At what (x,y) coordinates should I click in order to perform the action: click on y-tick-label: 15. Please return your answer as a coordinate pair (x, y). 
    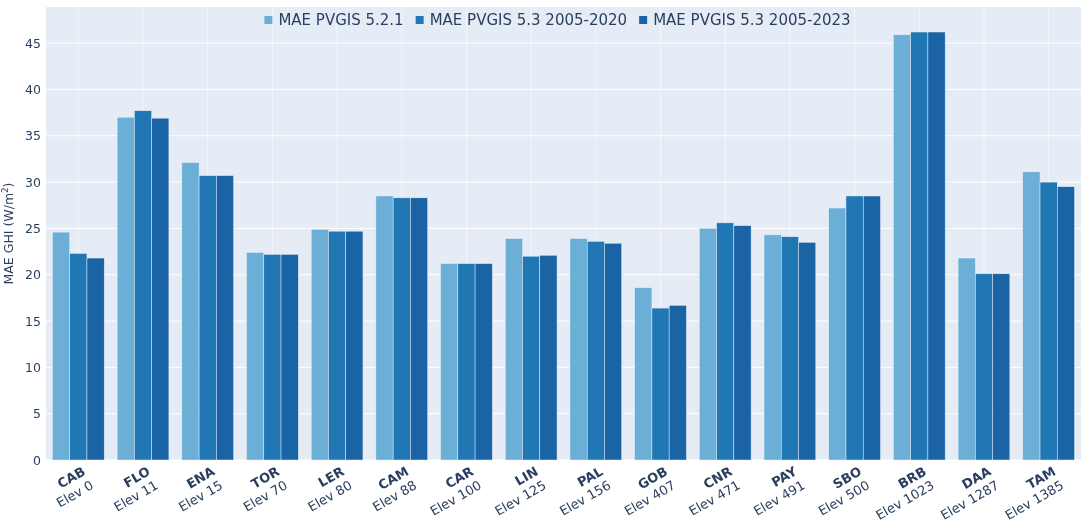
    Looking at the image, I should click on (33, 321).